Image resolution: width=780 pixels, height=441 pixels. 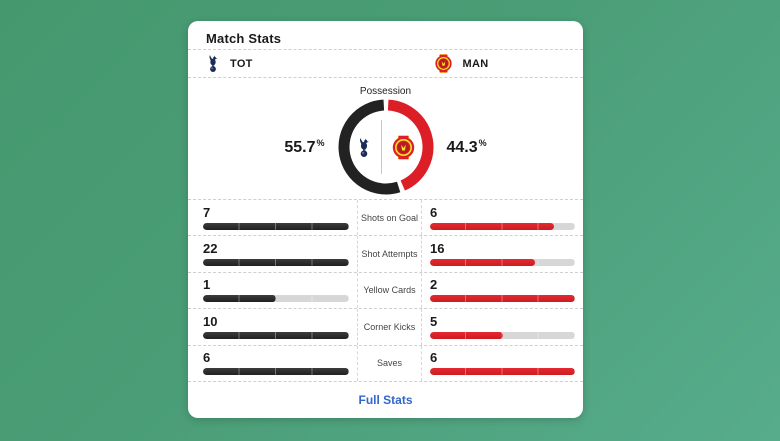 What do you see at coordinates (434, 285) in the screenshot?
I see `stat-away-value: 2` at bounding box center [434, 285].